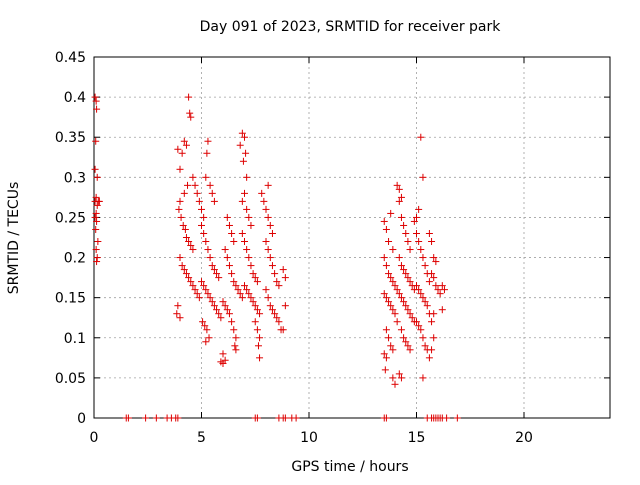 This screenshot has height=485, width=640. Describe the element at coordinates (81, 419) in the screenshot. I see `y-tick-label: 0` at that location.